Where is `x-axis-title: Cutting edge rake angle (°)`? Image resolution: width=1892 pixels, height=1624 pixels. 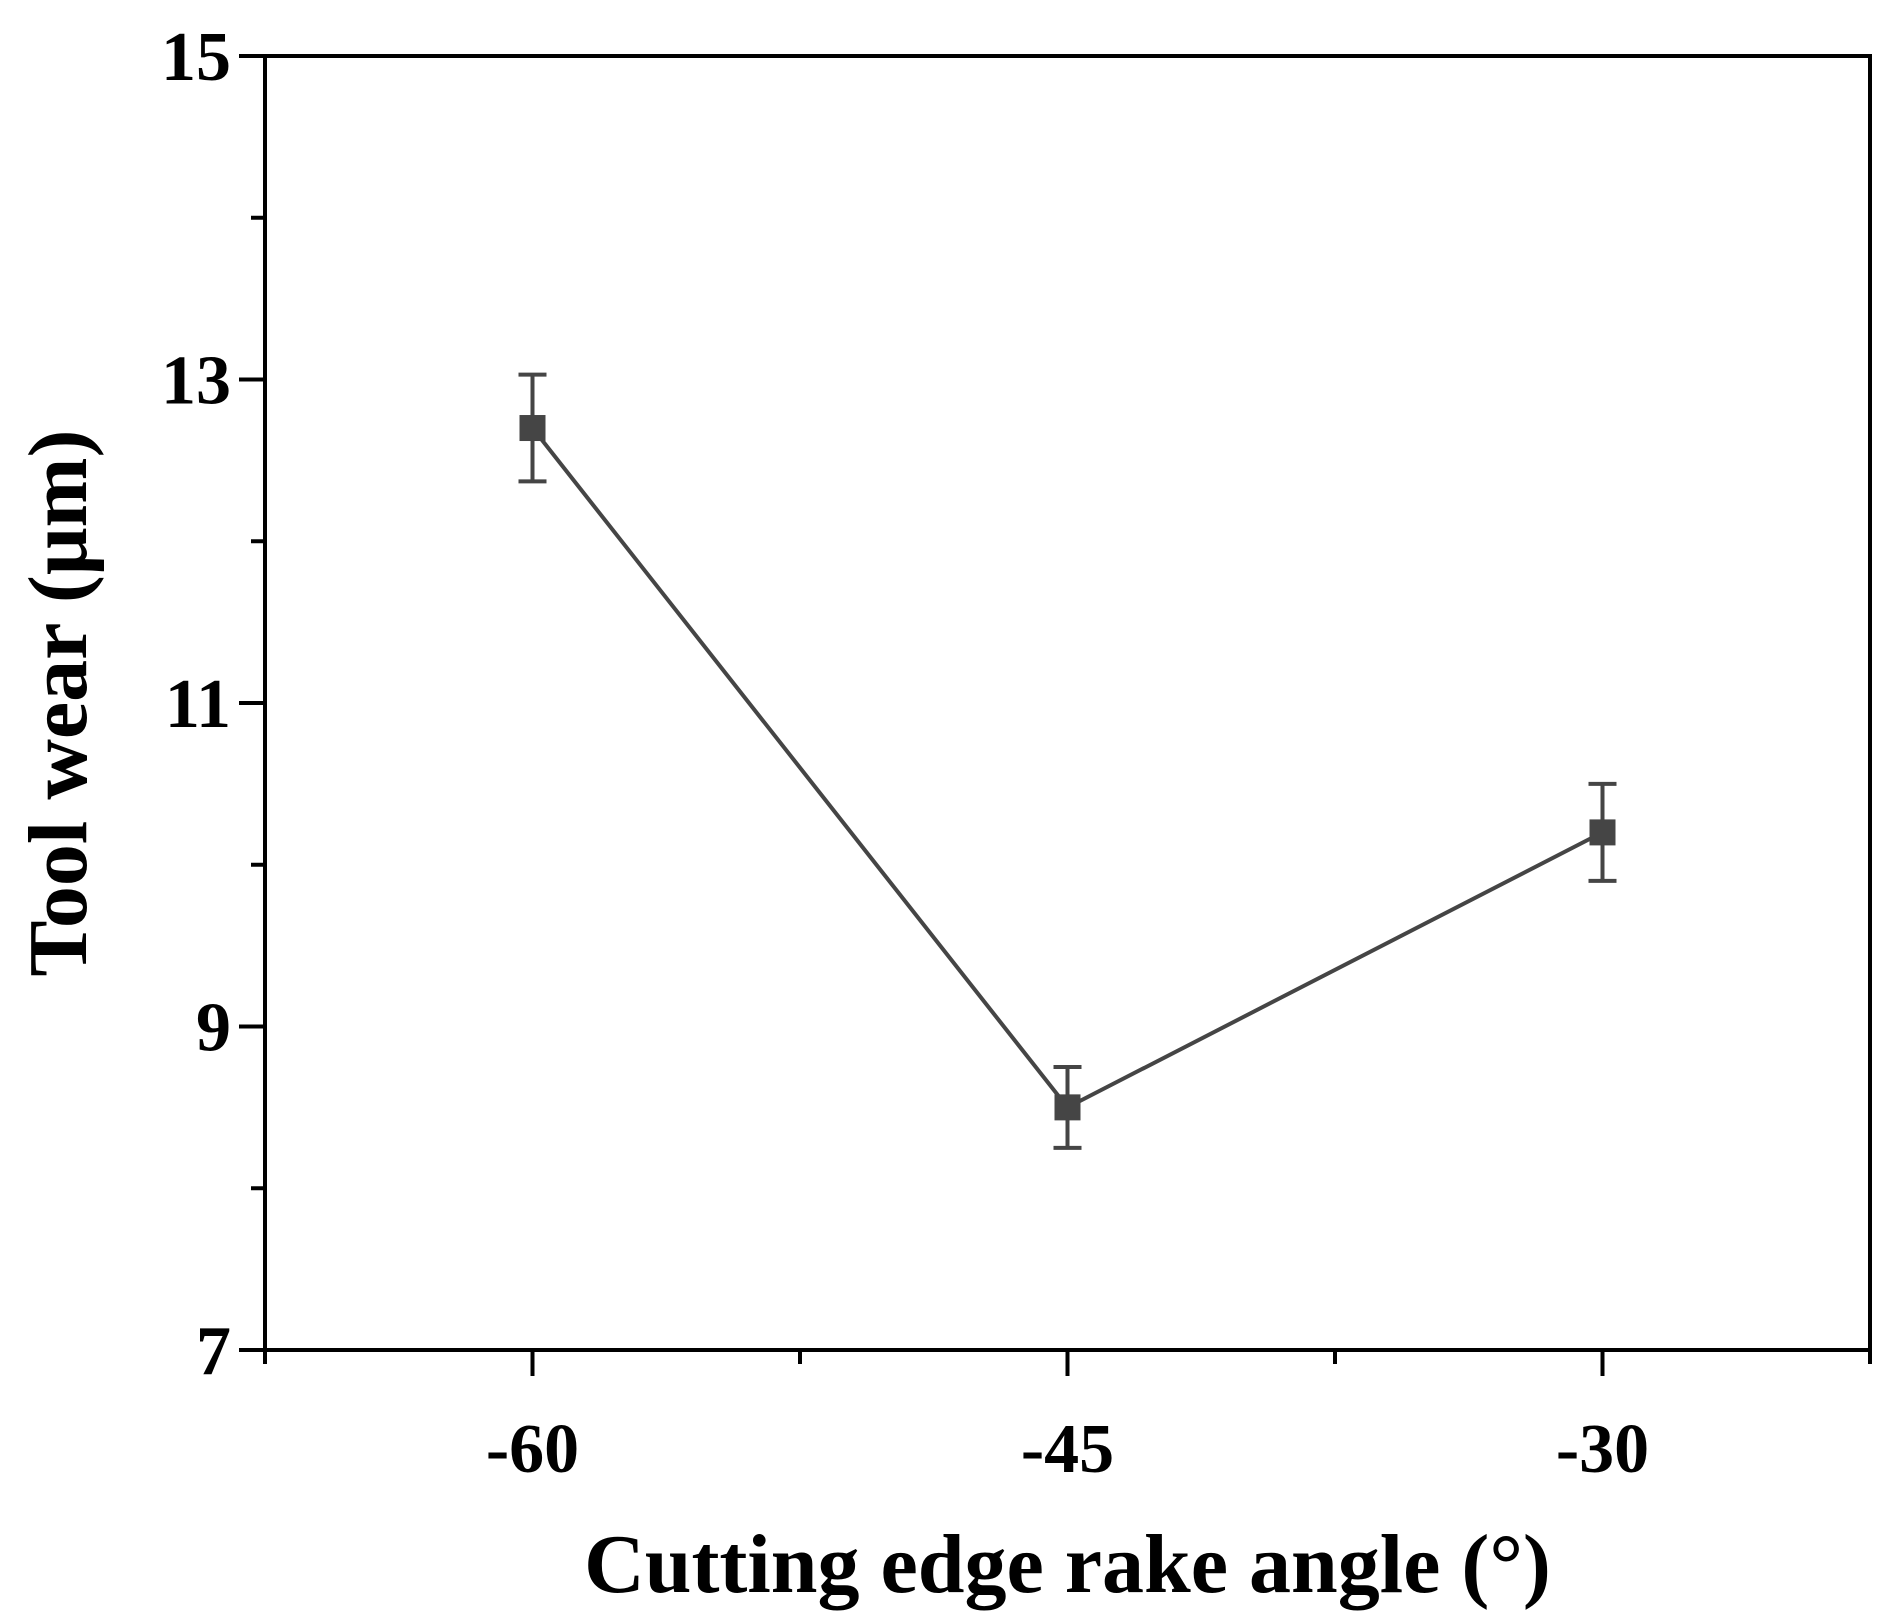
x-axis-title: Cutting edge rake angle (°) is located at coordinates (1067, 1564).